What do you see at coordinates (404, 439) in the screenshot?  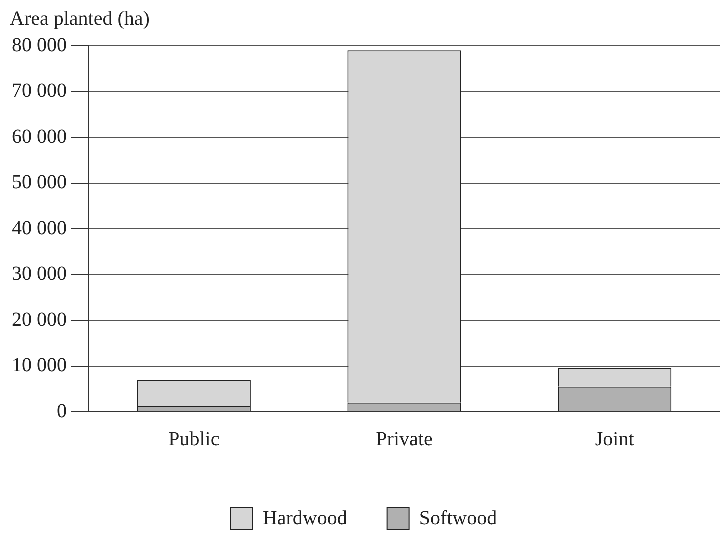 I see `x-tick-label: Private` at bounding box center [404, 439].